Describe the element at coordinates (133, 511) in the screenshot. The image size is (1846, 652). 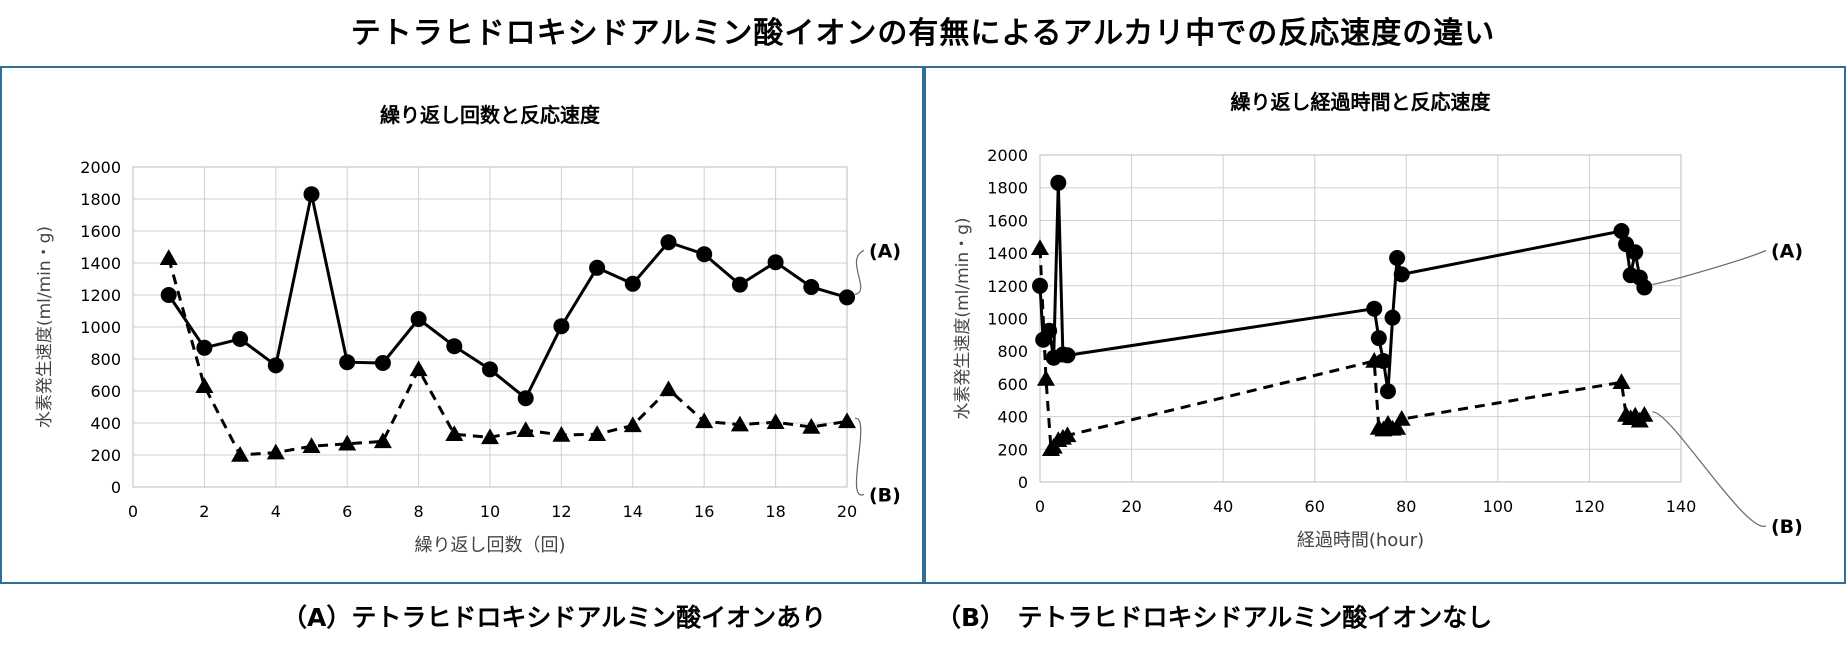
I see `chart-a-x-tick-label: 0` at that location.